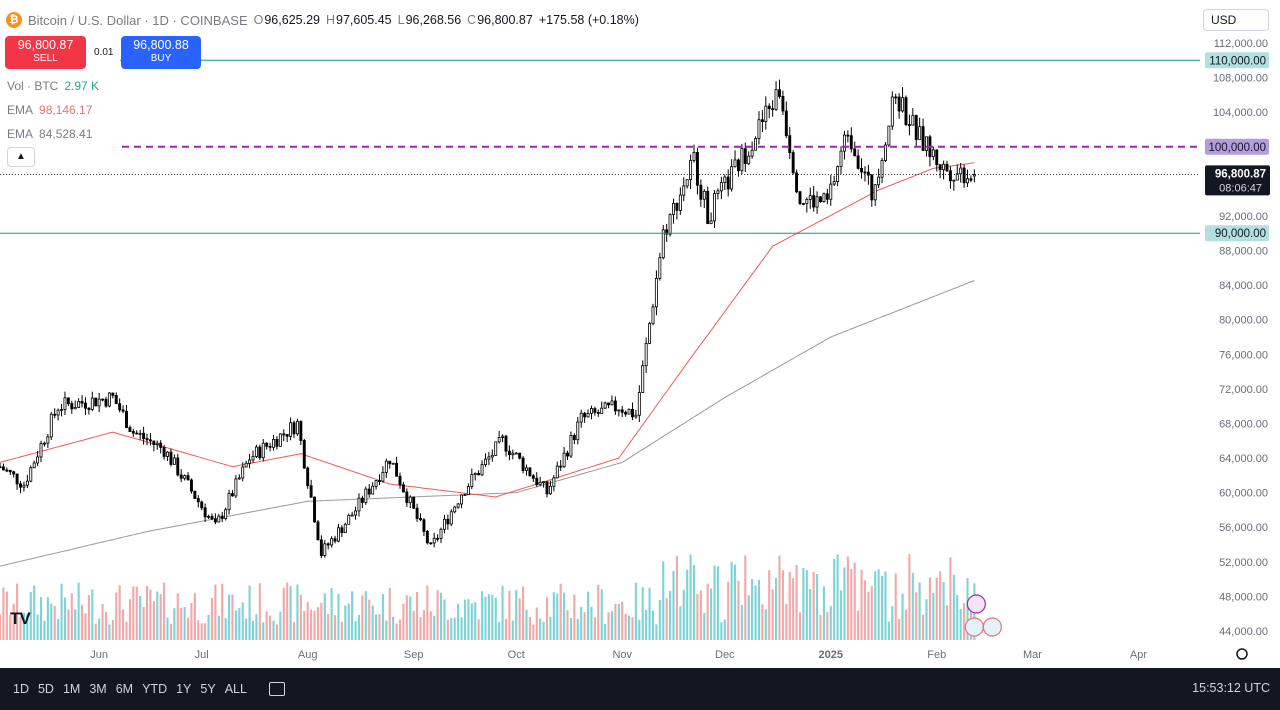  What do you see at coordinates (208, 689) in the screenshot?
I see `range-5y: 5Y` at bounding box center [208, 689].